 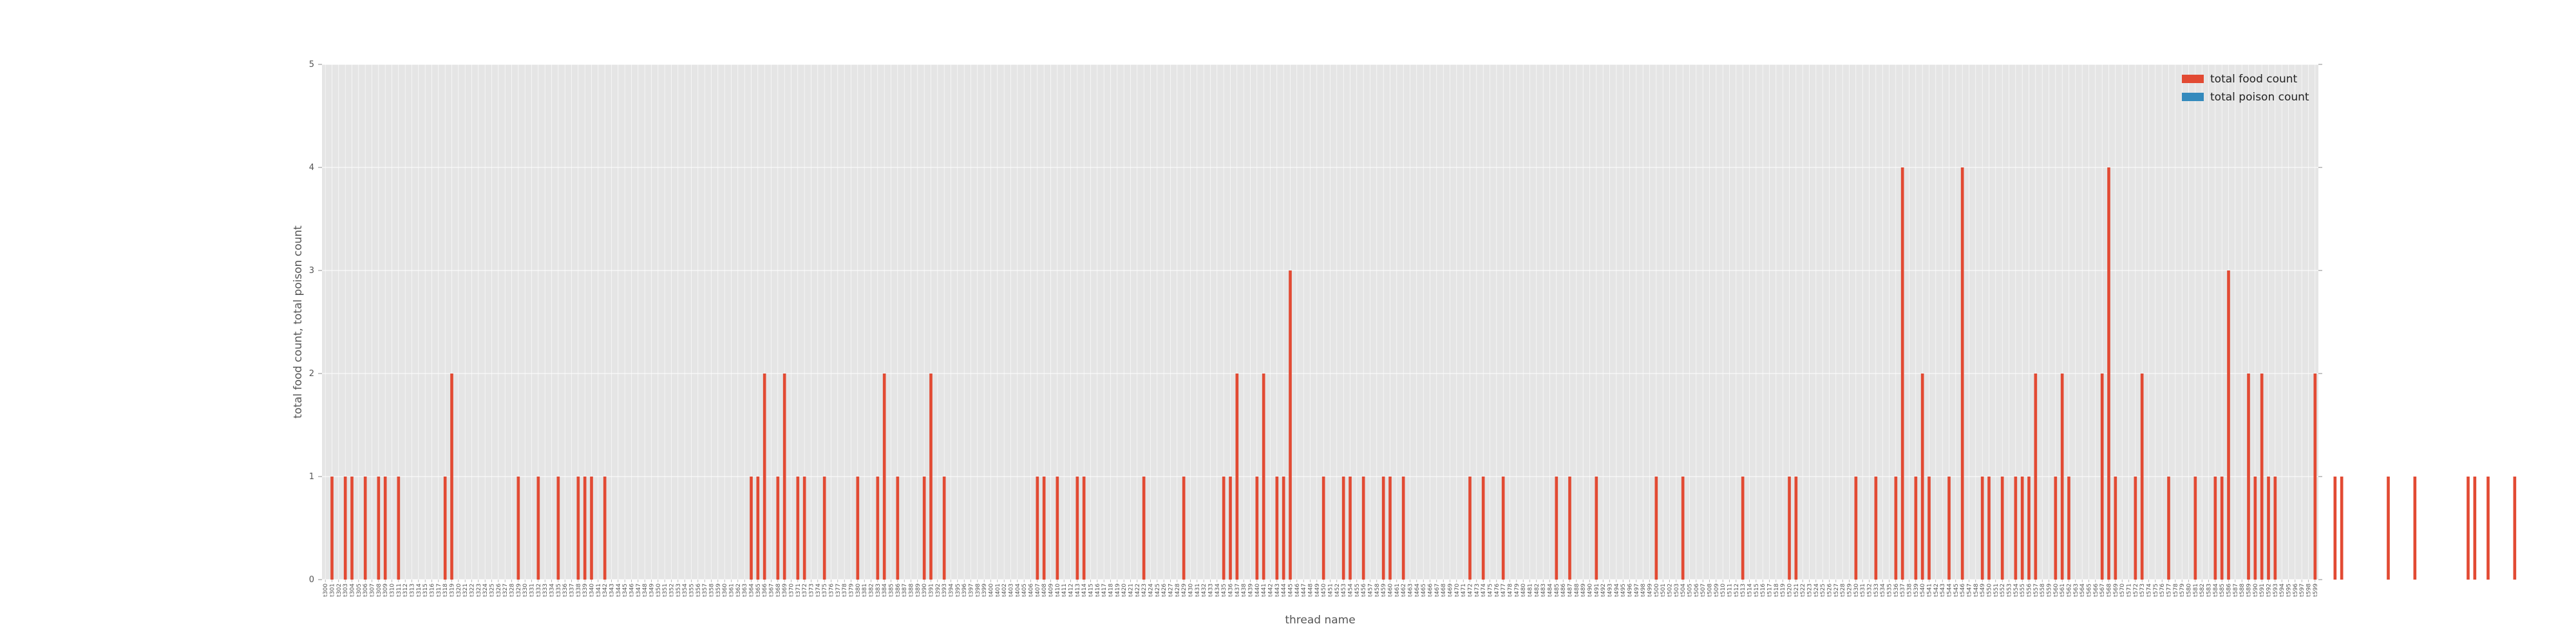 What do you see at coordinates (2256, 590) in the screenshot?
I see `x-tick-label: t590` at bounding box center [2256, 590].